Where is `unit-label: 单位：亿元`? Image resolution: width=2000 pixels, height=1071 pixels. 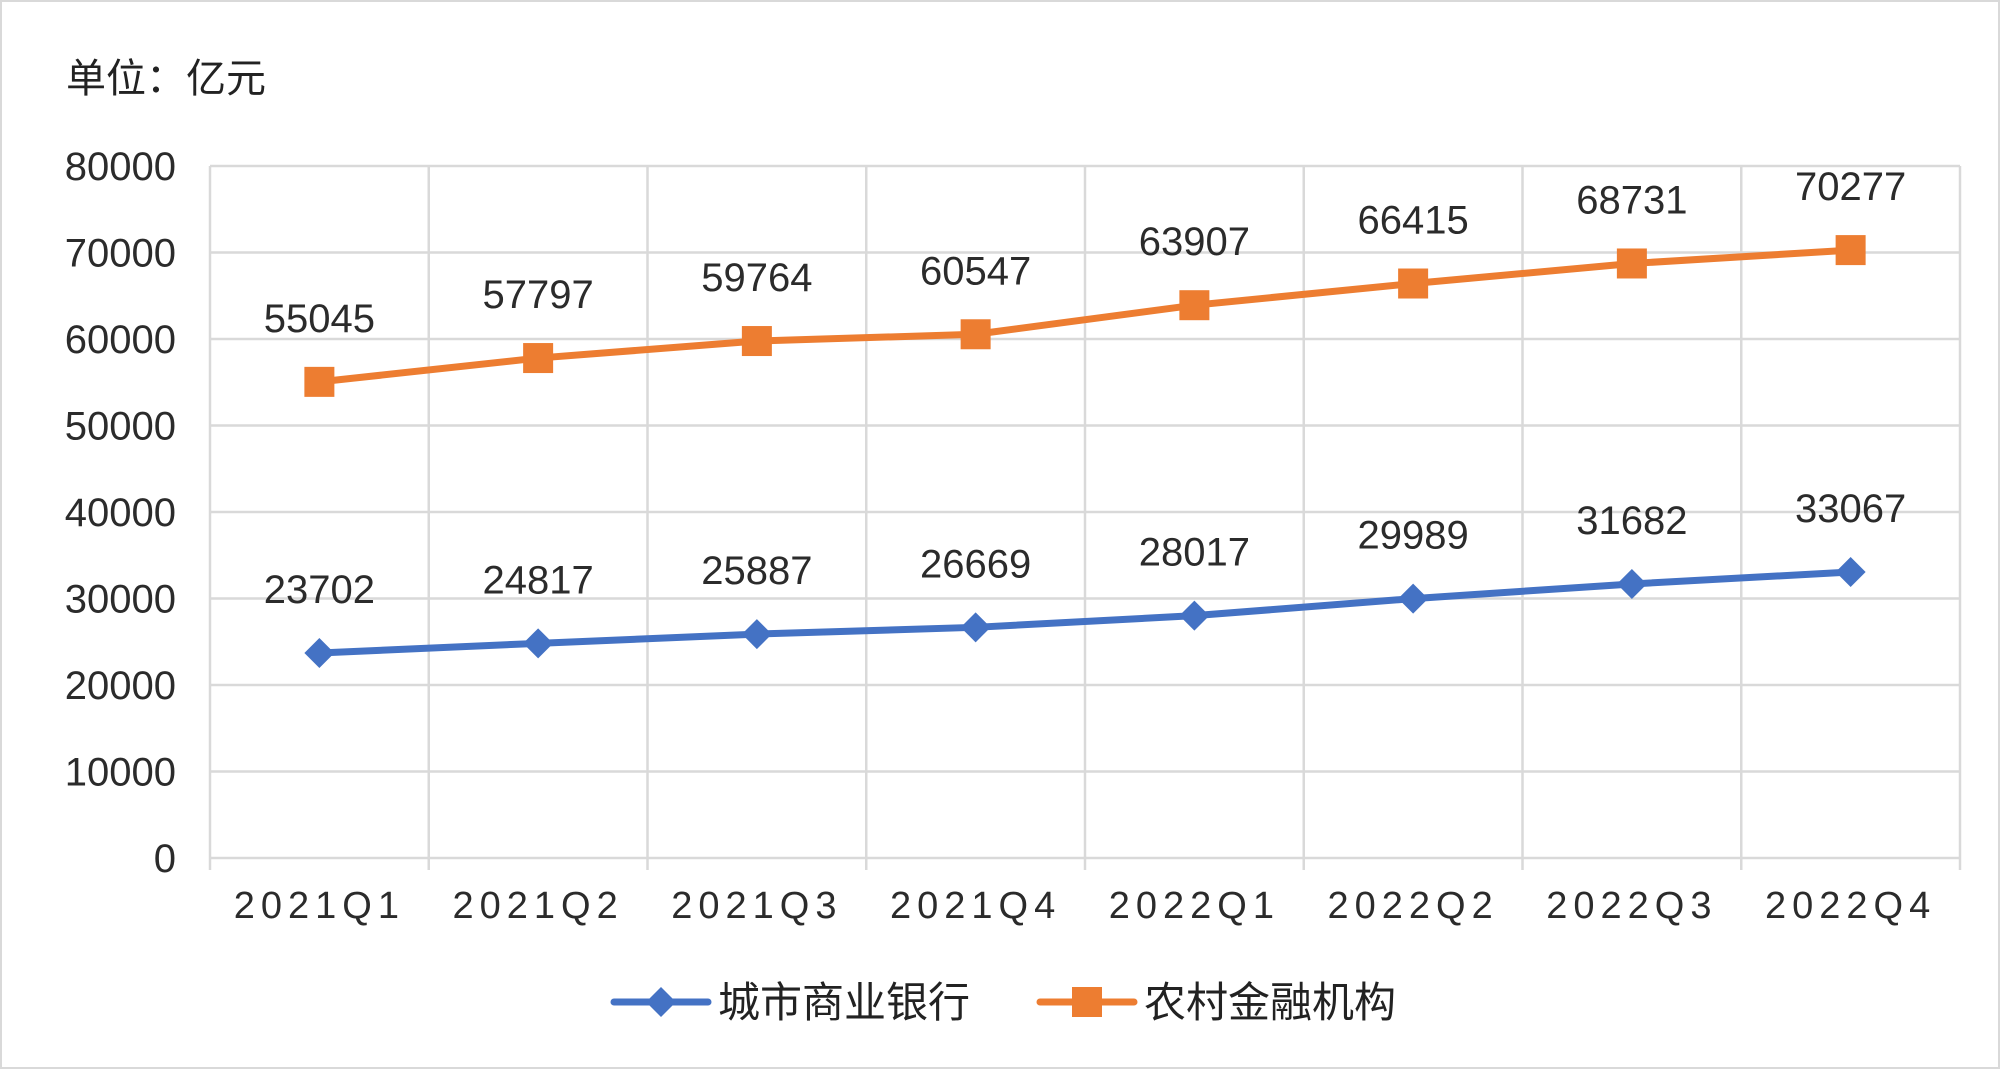 unit-label: 单位：亿元 is located at coordinates (166, 79).